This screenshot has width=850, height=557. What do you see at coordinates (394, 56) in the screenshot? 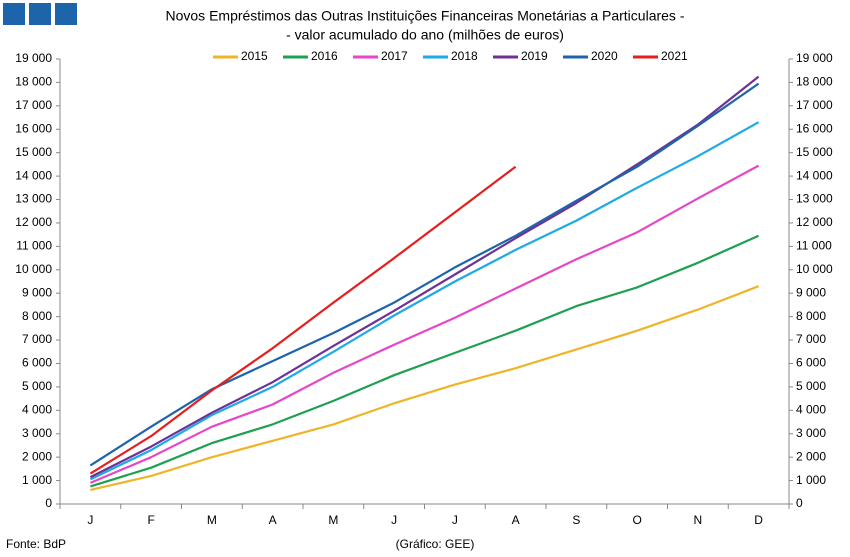
I see `legend-label: 2017` at bounding box center [394, 56].